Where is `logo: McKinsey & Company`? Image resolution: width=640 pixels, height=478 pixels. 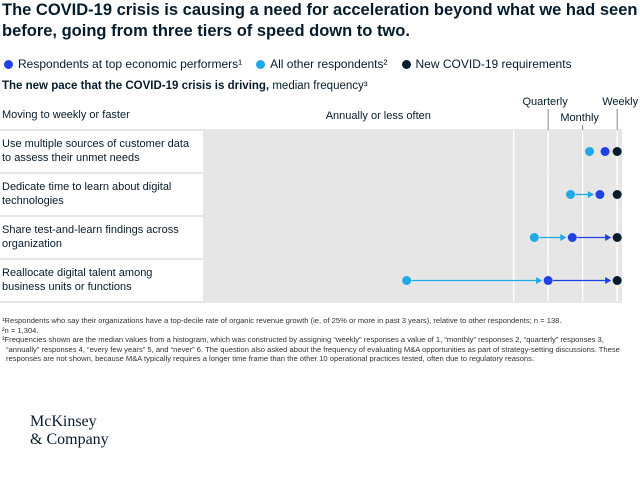 logo: McKinsey & Company is located at coordinates (69, 431).